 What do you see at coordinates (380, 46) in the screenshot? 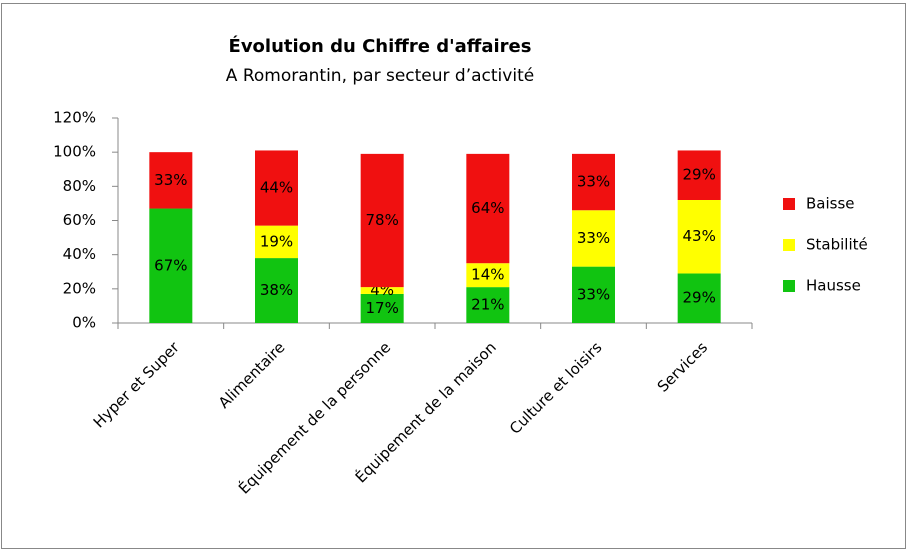
I see `chart-title: Évolution du Chiffre d'affaires` at bounding box center [380, 46].